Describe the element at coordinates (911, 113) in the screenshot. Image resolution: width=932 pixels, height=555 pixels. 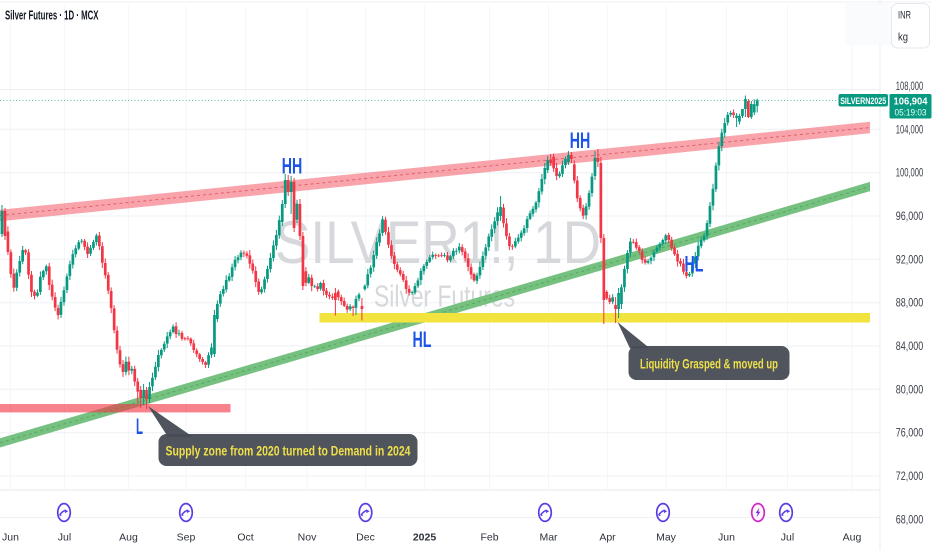
I see `svg-text: 05:19:03` at that location.